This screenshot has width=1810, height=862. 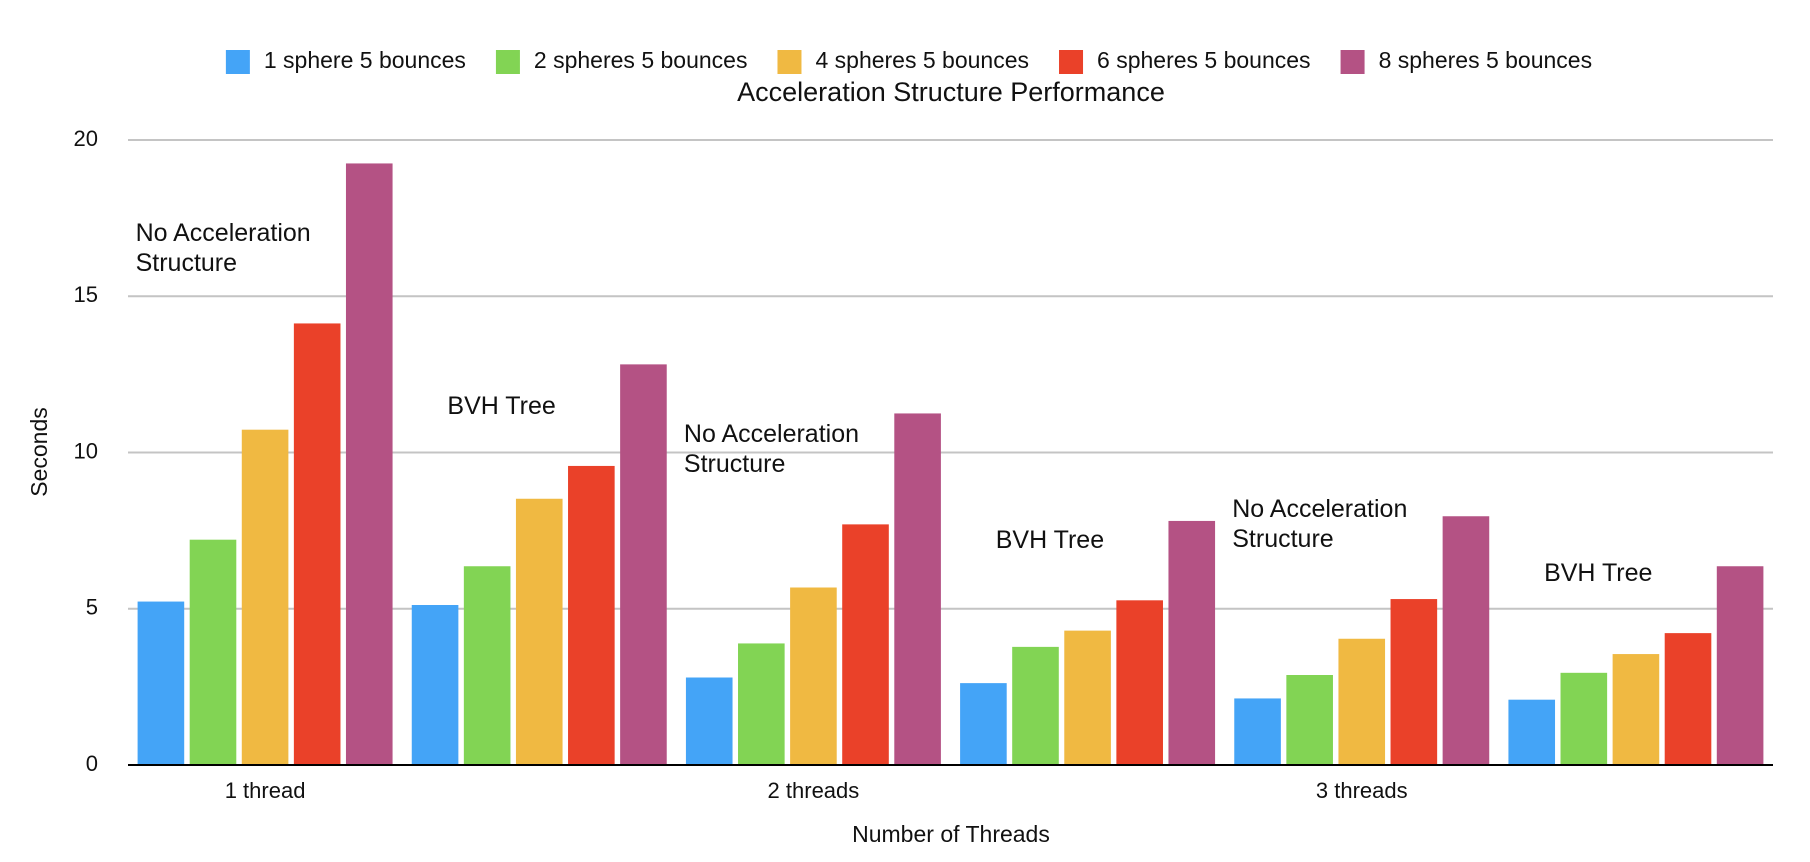 I want to click on legend-label: 8 spheres 5 bounces, so click(x=1486, y=60).